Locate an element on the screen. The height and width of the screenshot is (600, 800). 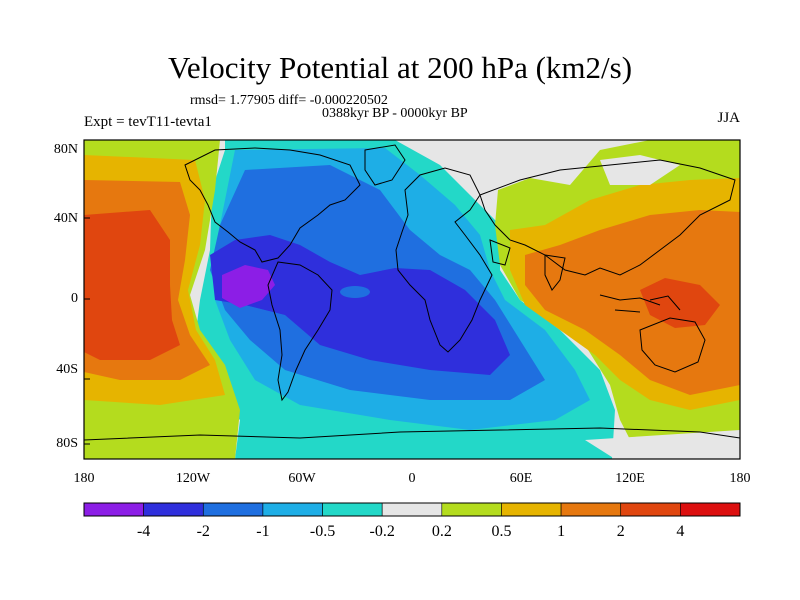
colorbar-label: 0.2 is located at coordinates (442, 531).